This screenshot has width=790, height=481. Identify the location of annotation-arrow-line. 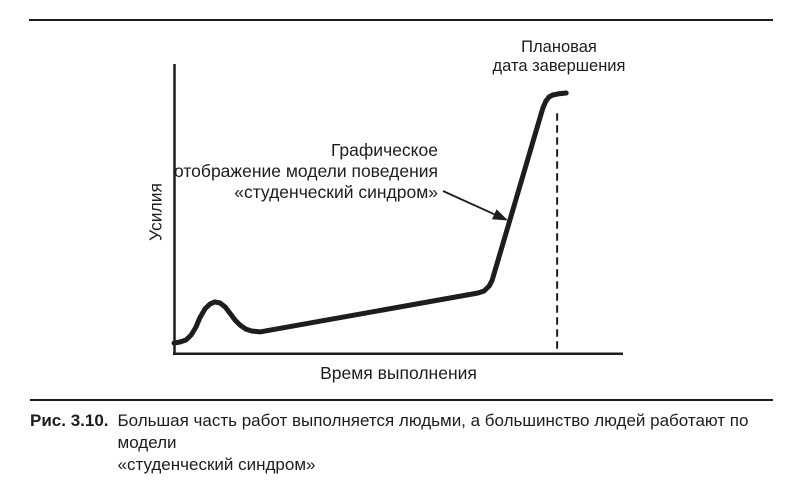
(469, 203).